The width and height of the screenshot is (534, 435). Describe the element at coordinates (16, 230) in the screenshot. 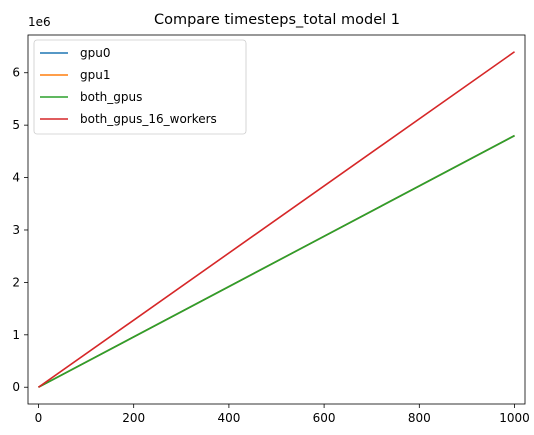

I see `y-tick-label: 3` at that location.